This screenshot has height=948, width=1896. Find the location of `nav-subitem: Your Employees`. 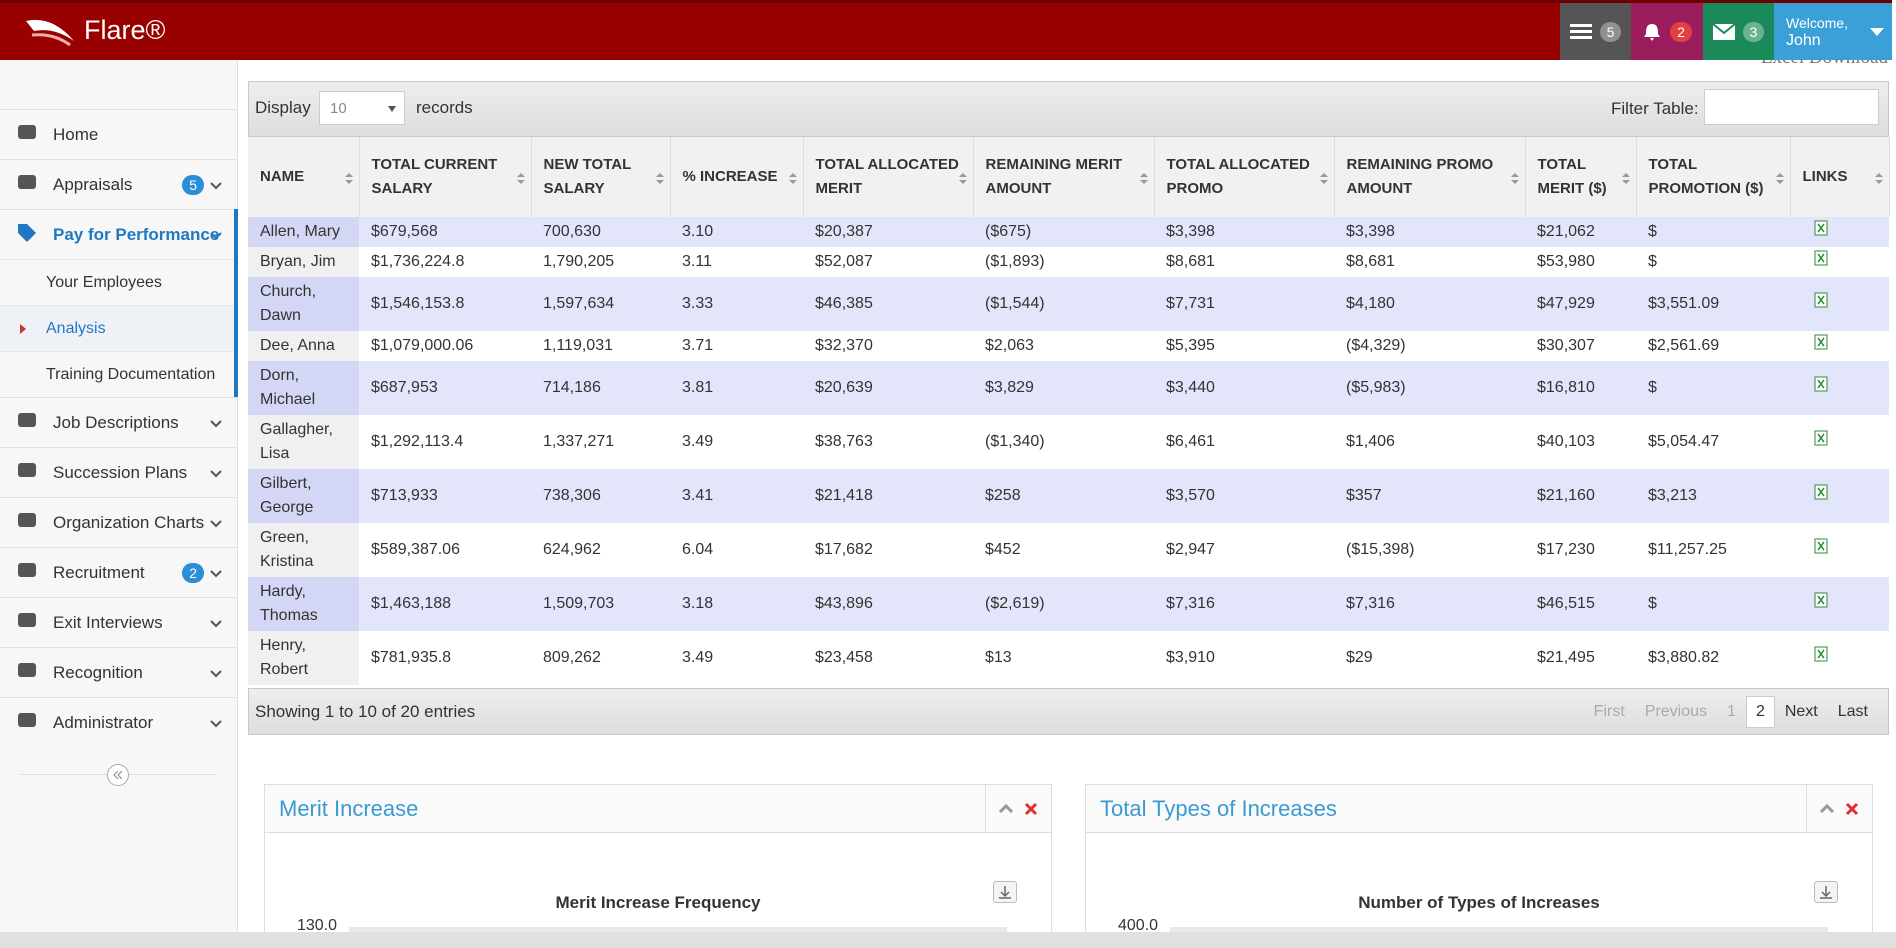

nav-subitem: Your Employees is located at coordinates (119, 282).